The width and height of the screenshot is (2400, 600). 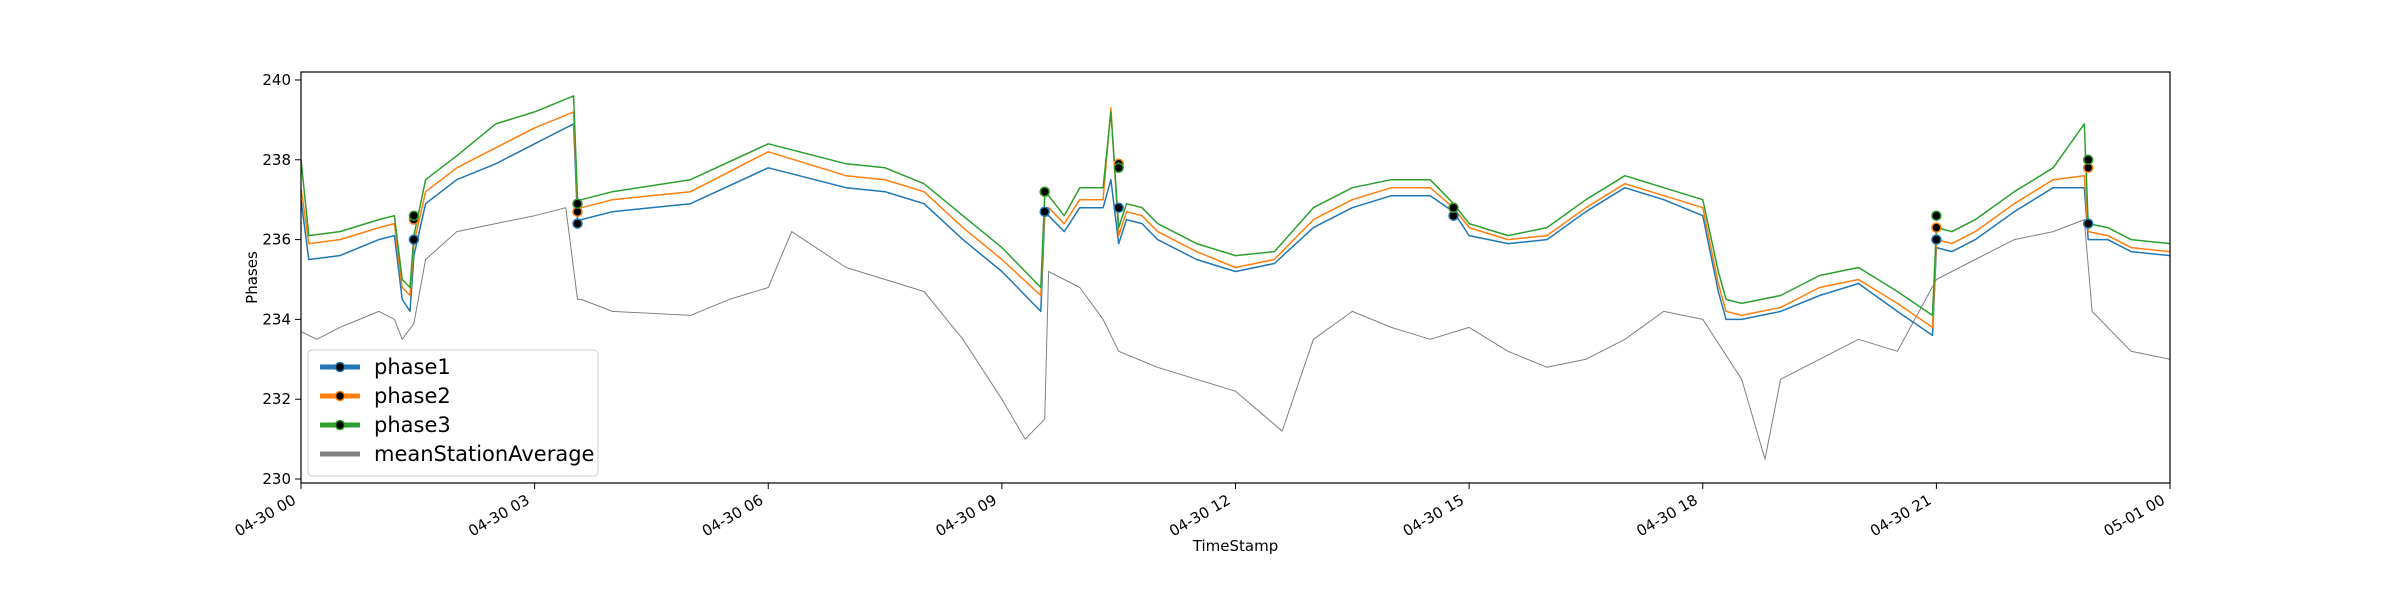 I want to click on y-tick-label: 234, so click(x=276, y=319).